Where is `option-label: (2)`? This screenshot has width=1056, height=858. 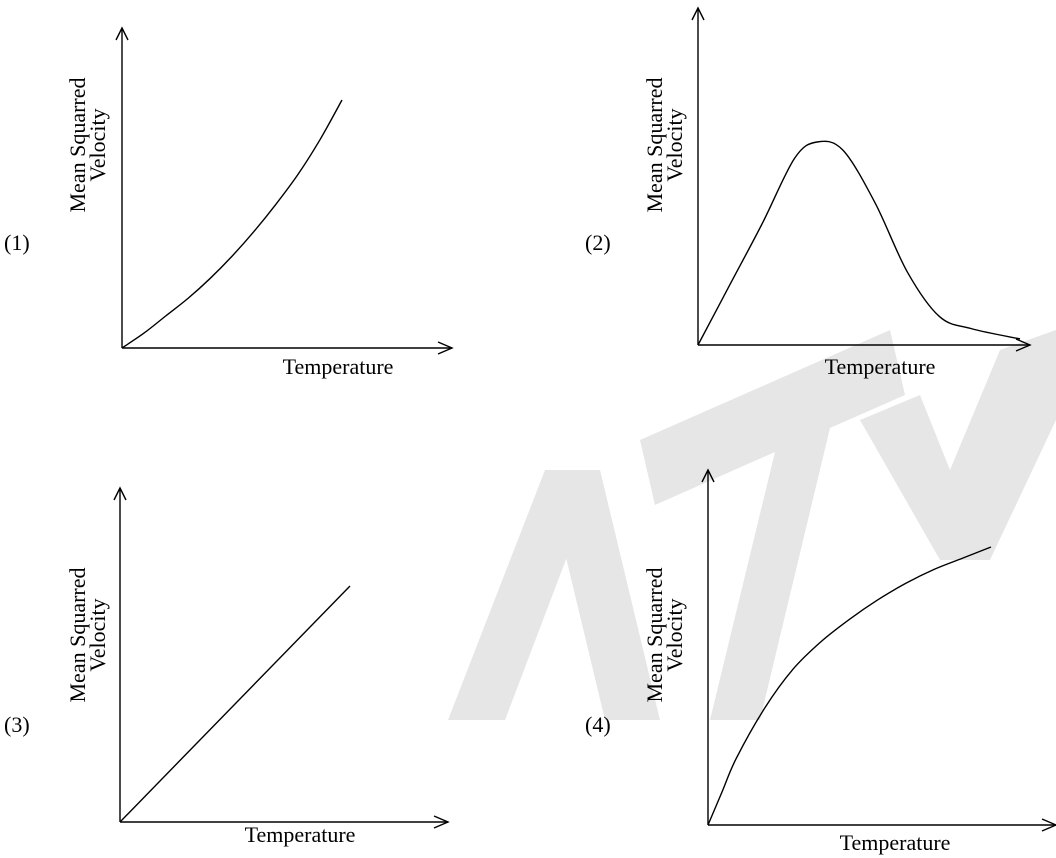
option-label: (2) is located at coordinates (598, 242).